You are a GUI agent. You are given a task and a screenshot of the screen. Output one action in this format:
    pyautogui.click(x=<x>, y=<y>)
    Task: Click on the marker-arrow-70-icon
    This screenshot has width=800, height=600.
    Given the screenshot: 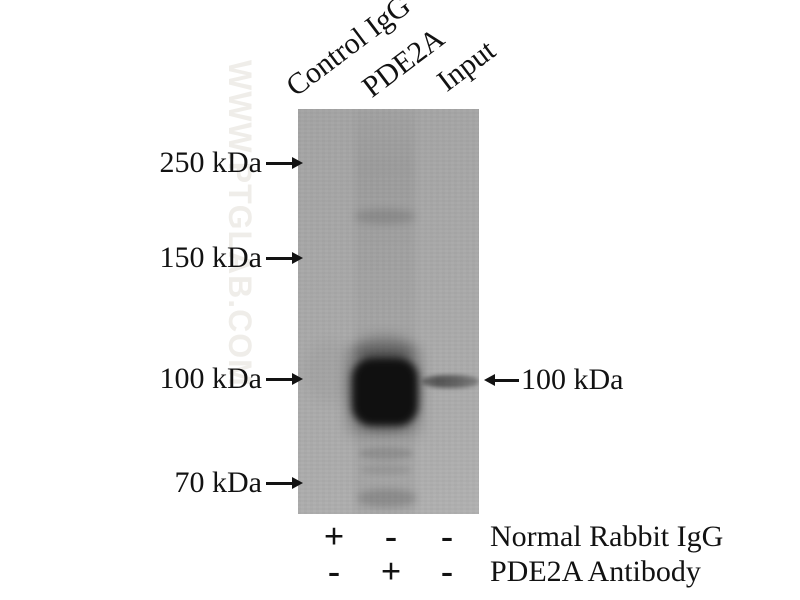 What is the action you would take?
    pyautogui.click(x=284, y=483)
    